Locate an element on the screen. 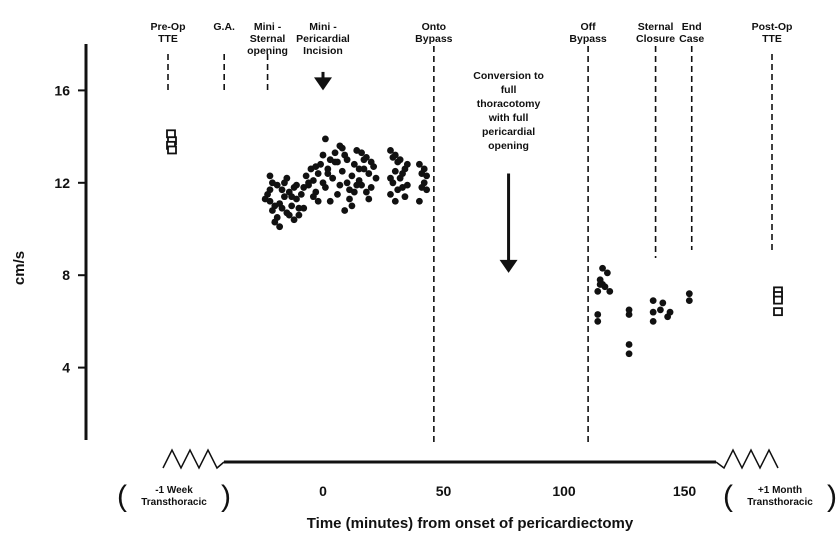  x-tick-label: 100 is located at coordinates (564, 491).